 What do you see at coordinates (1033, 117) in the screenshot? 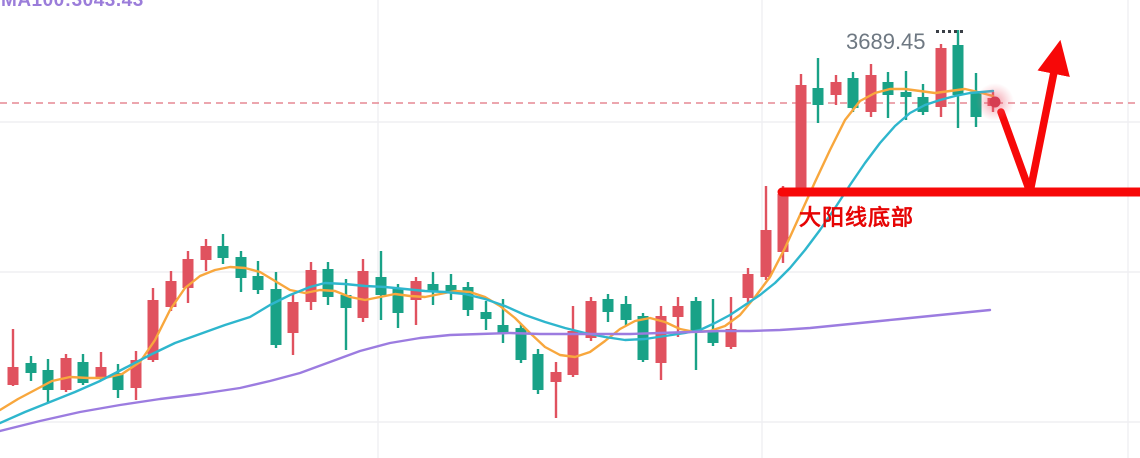
I see `v-shape-arrow-annotation` at bounding box center [1033, 117].